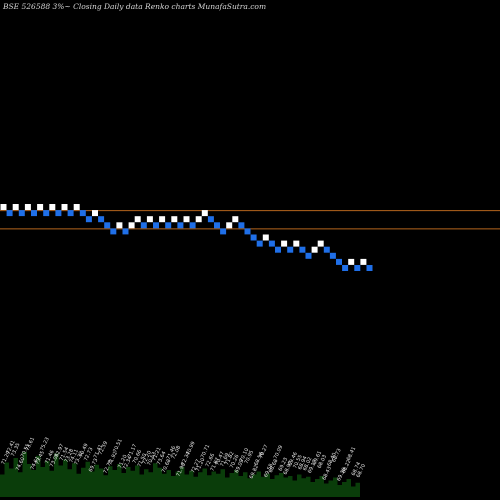  Describe the element at coordinates (346, 467) in the screenshot. I see `volume-label: 68.22` at that location.